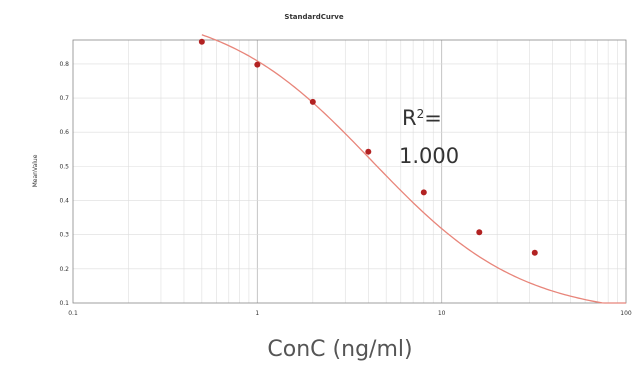  I want to click on y-tick-label: 0.5, so click(64, 166).